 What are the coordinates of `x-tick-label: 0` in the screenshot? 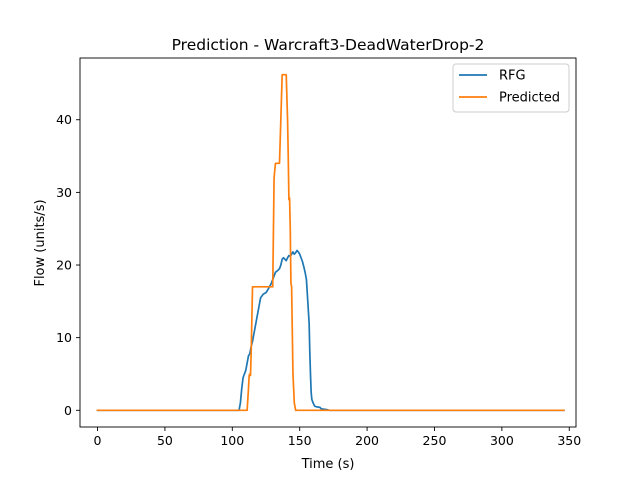 It's located at (98, 440).